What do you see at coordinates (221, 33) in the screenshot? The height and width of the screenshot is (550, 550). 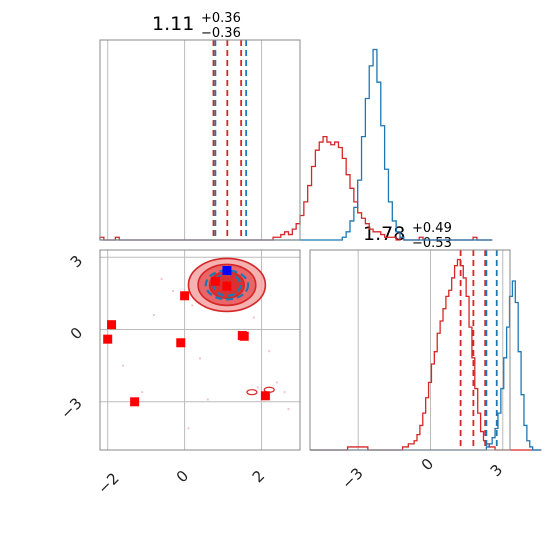 I see `title-x-minus: −0.36` at bounding box center [221, 33].